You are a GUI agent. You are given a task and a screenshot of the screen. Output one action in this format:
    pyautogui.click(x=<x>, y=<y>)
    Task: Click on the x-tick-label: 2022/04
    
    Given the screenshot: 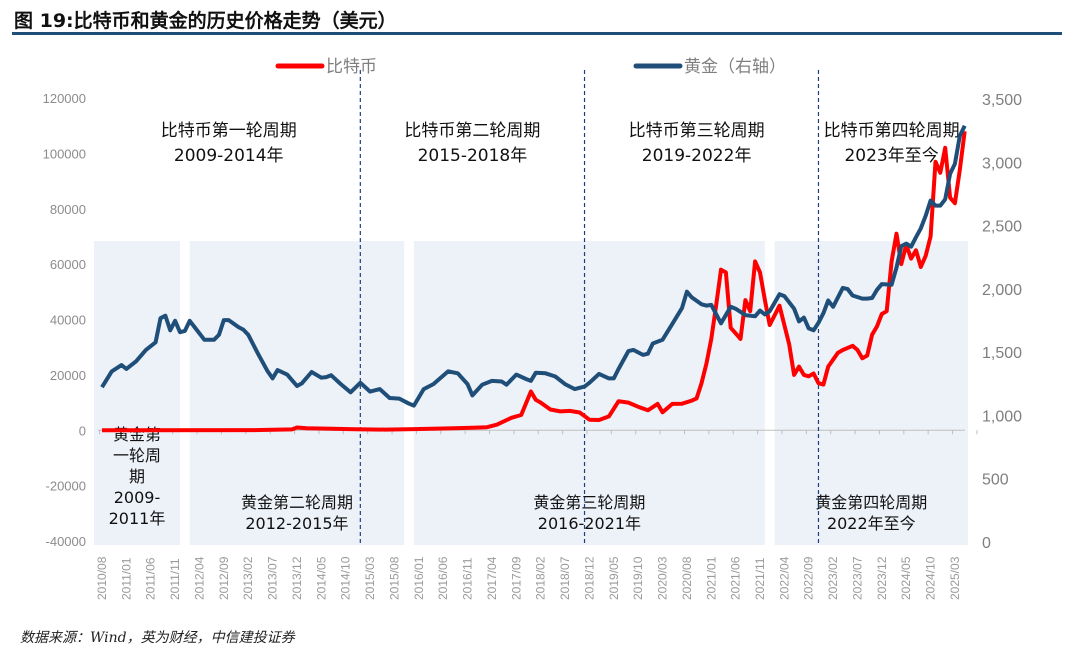 What is the action you would take?
    pyautogui.click(x=784, y=578)
    